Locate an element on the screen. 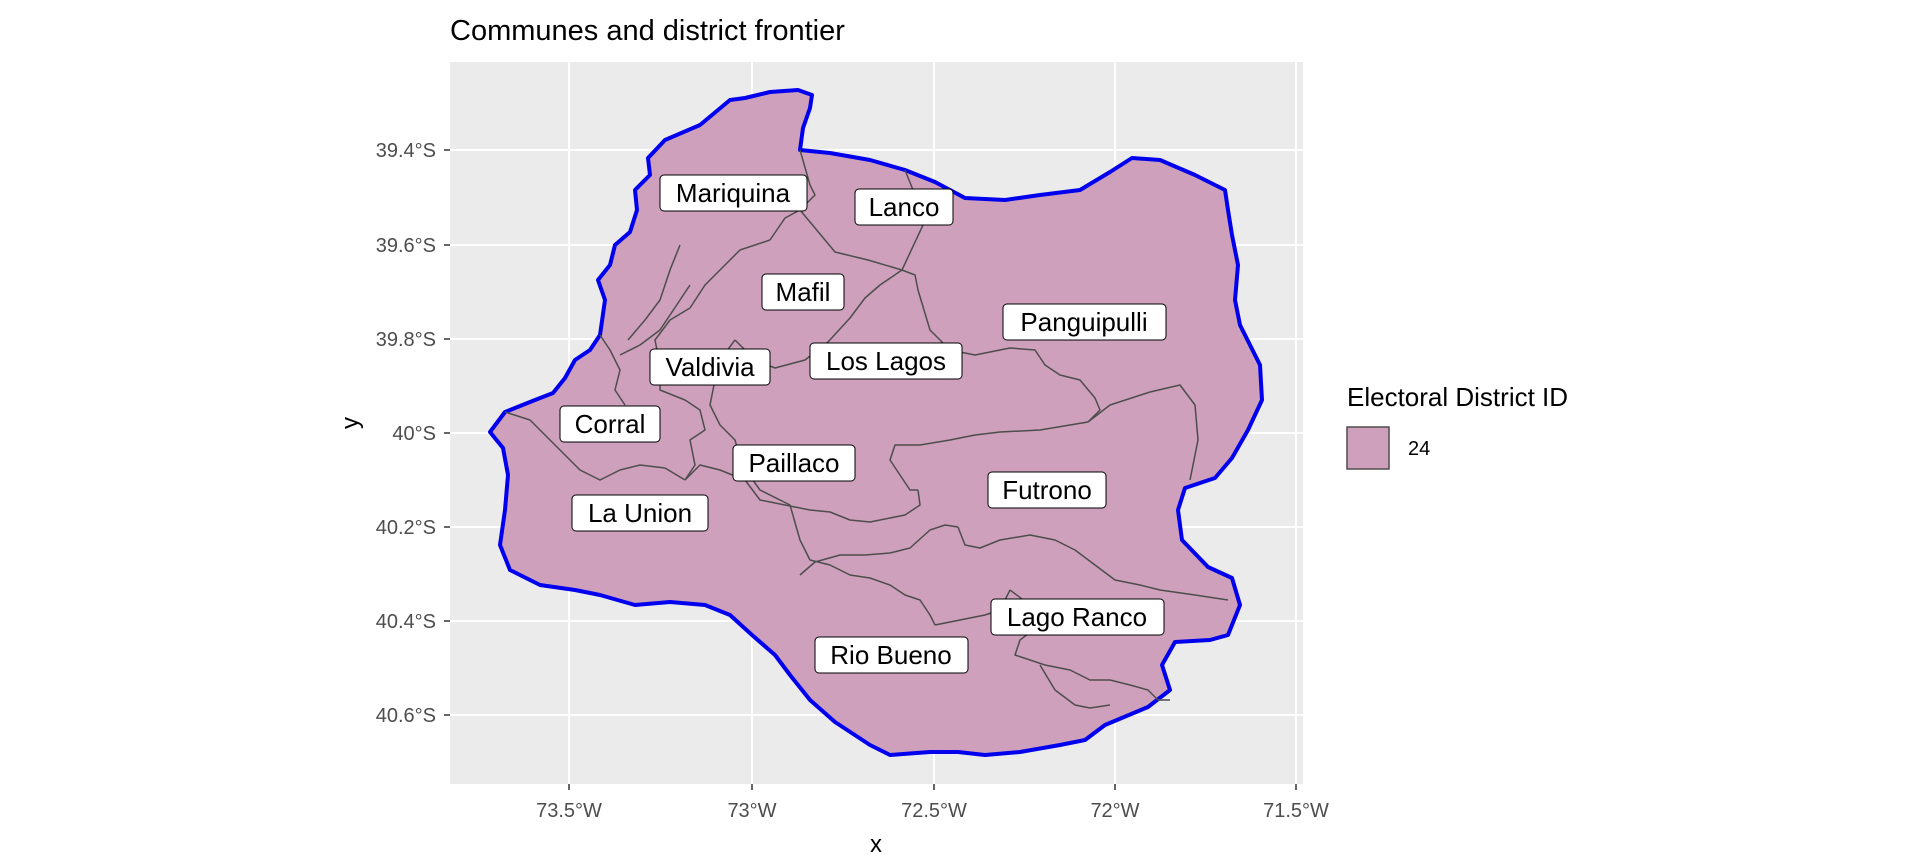  label-mafil: Mafil is located at coordinates (803, 292).